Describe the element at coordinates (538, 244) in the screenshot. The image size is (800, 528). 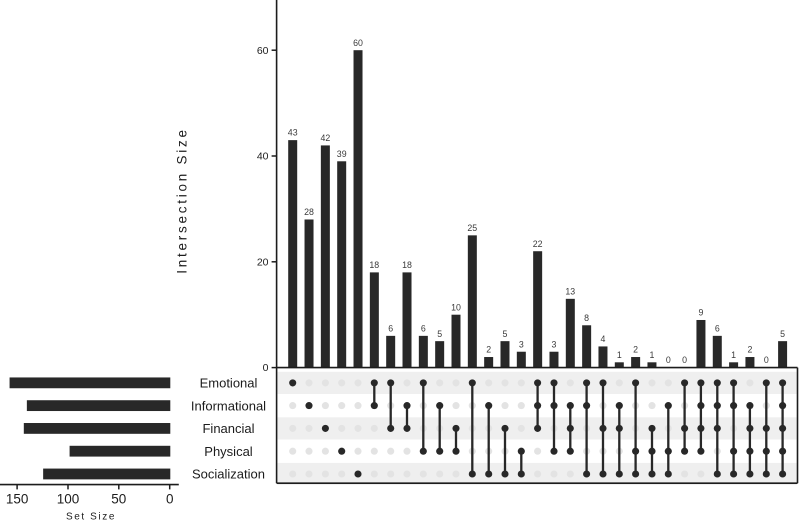
I see `svg-text: 22` at that location.